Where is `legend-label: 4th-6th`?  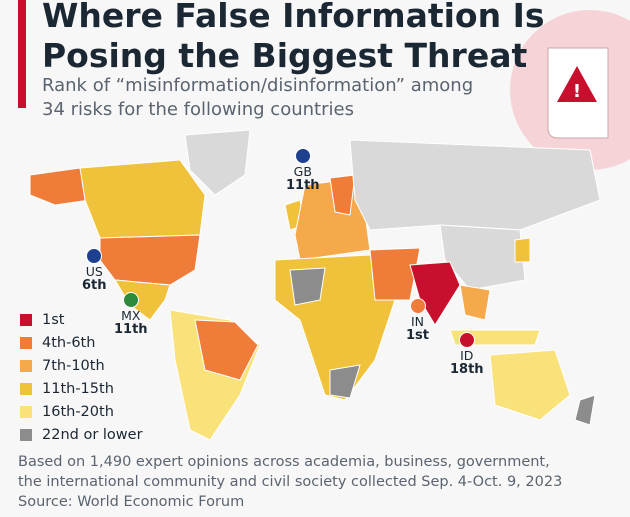
legend-label: 4th-6th is located at coordinates (69, 342).